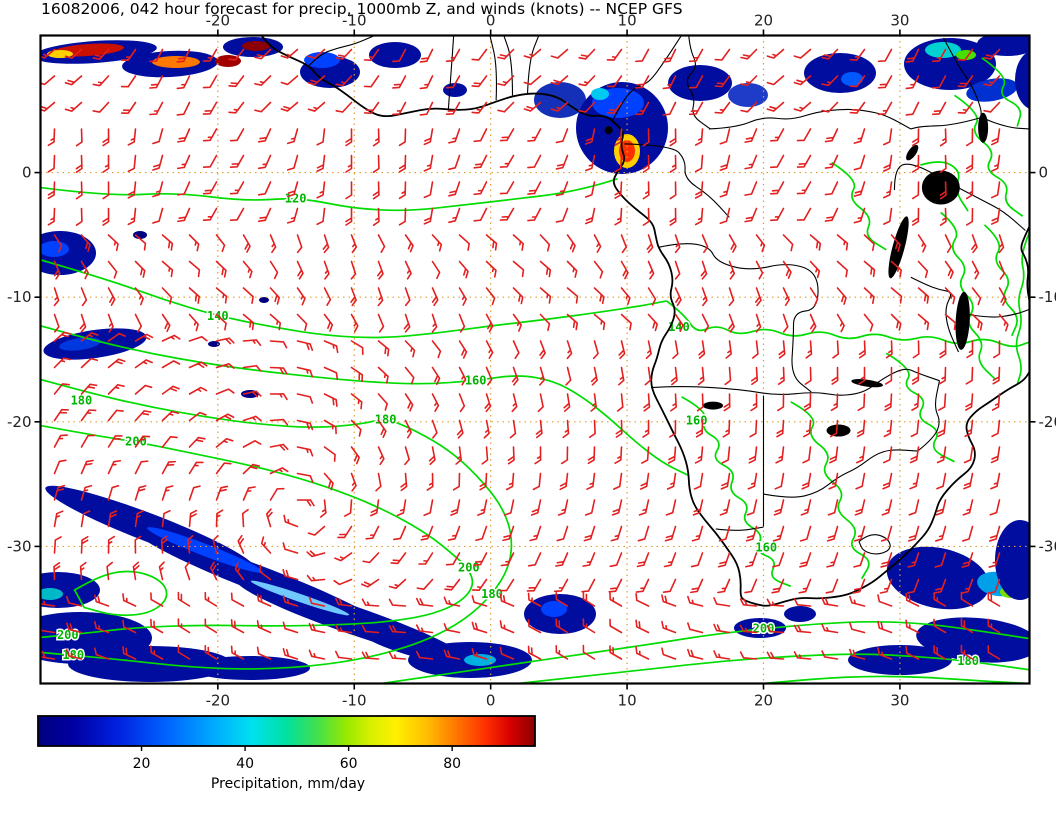  I want to click on colorbar-tick-label: 20, so click(142, 764).